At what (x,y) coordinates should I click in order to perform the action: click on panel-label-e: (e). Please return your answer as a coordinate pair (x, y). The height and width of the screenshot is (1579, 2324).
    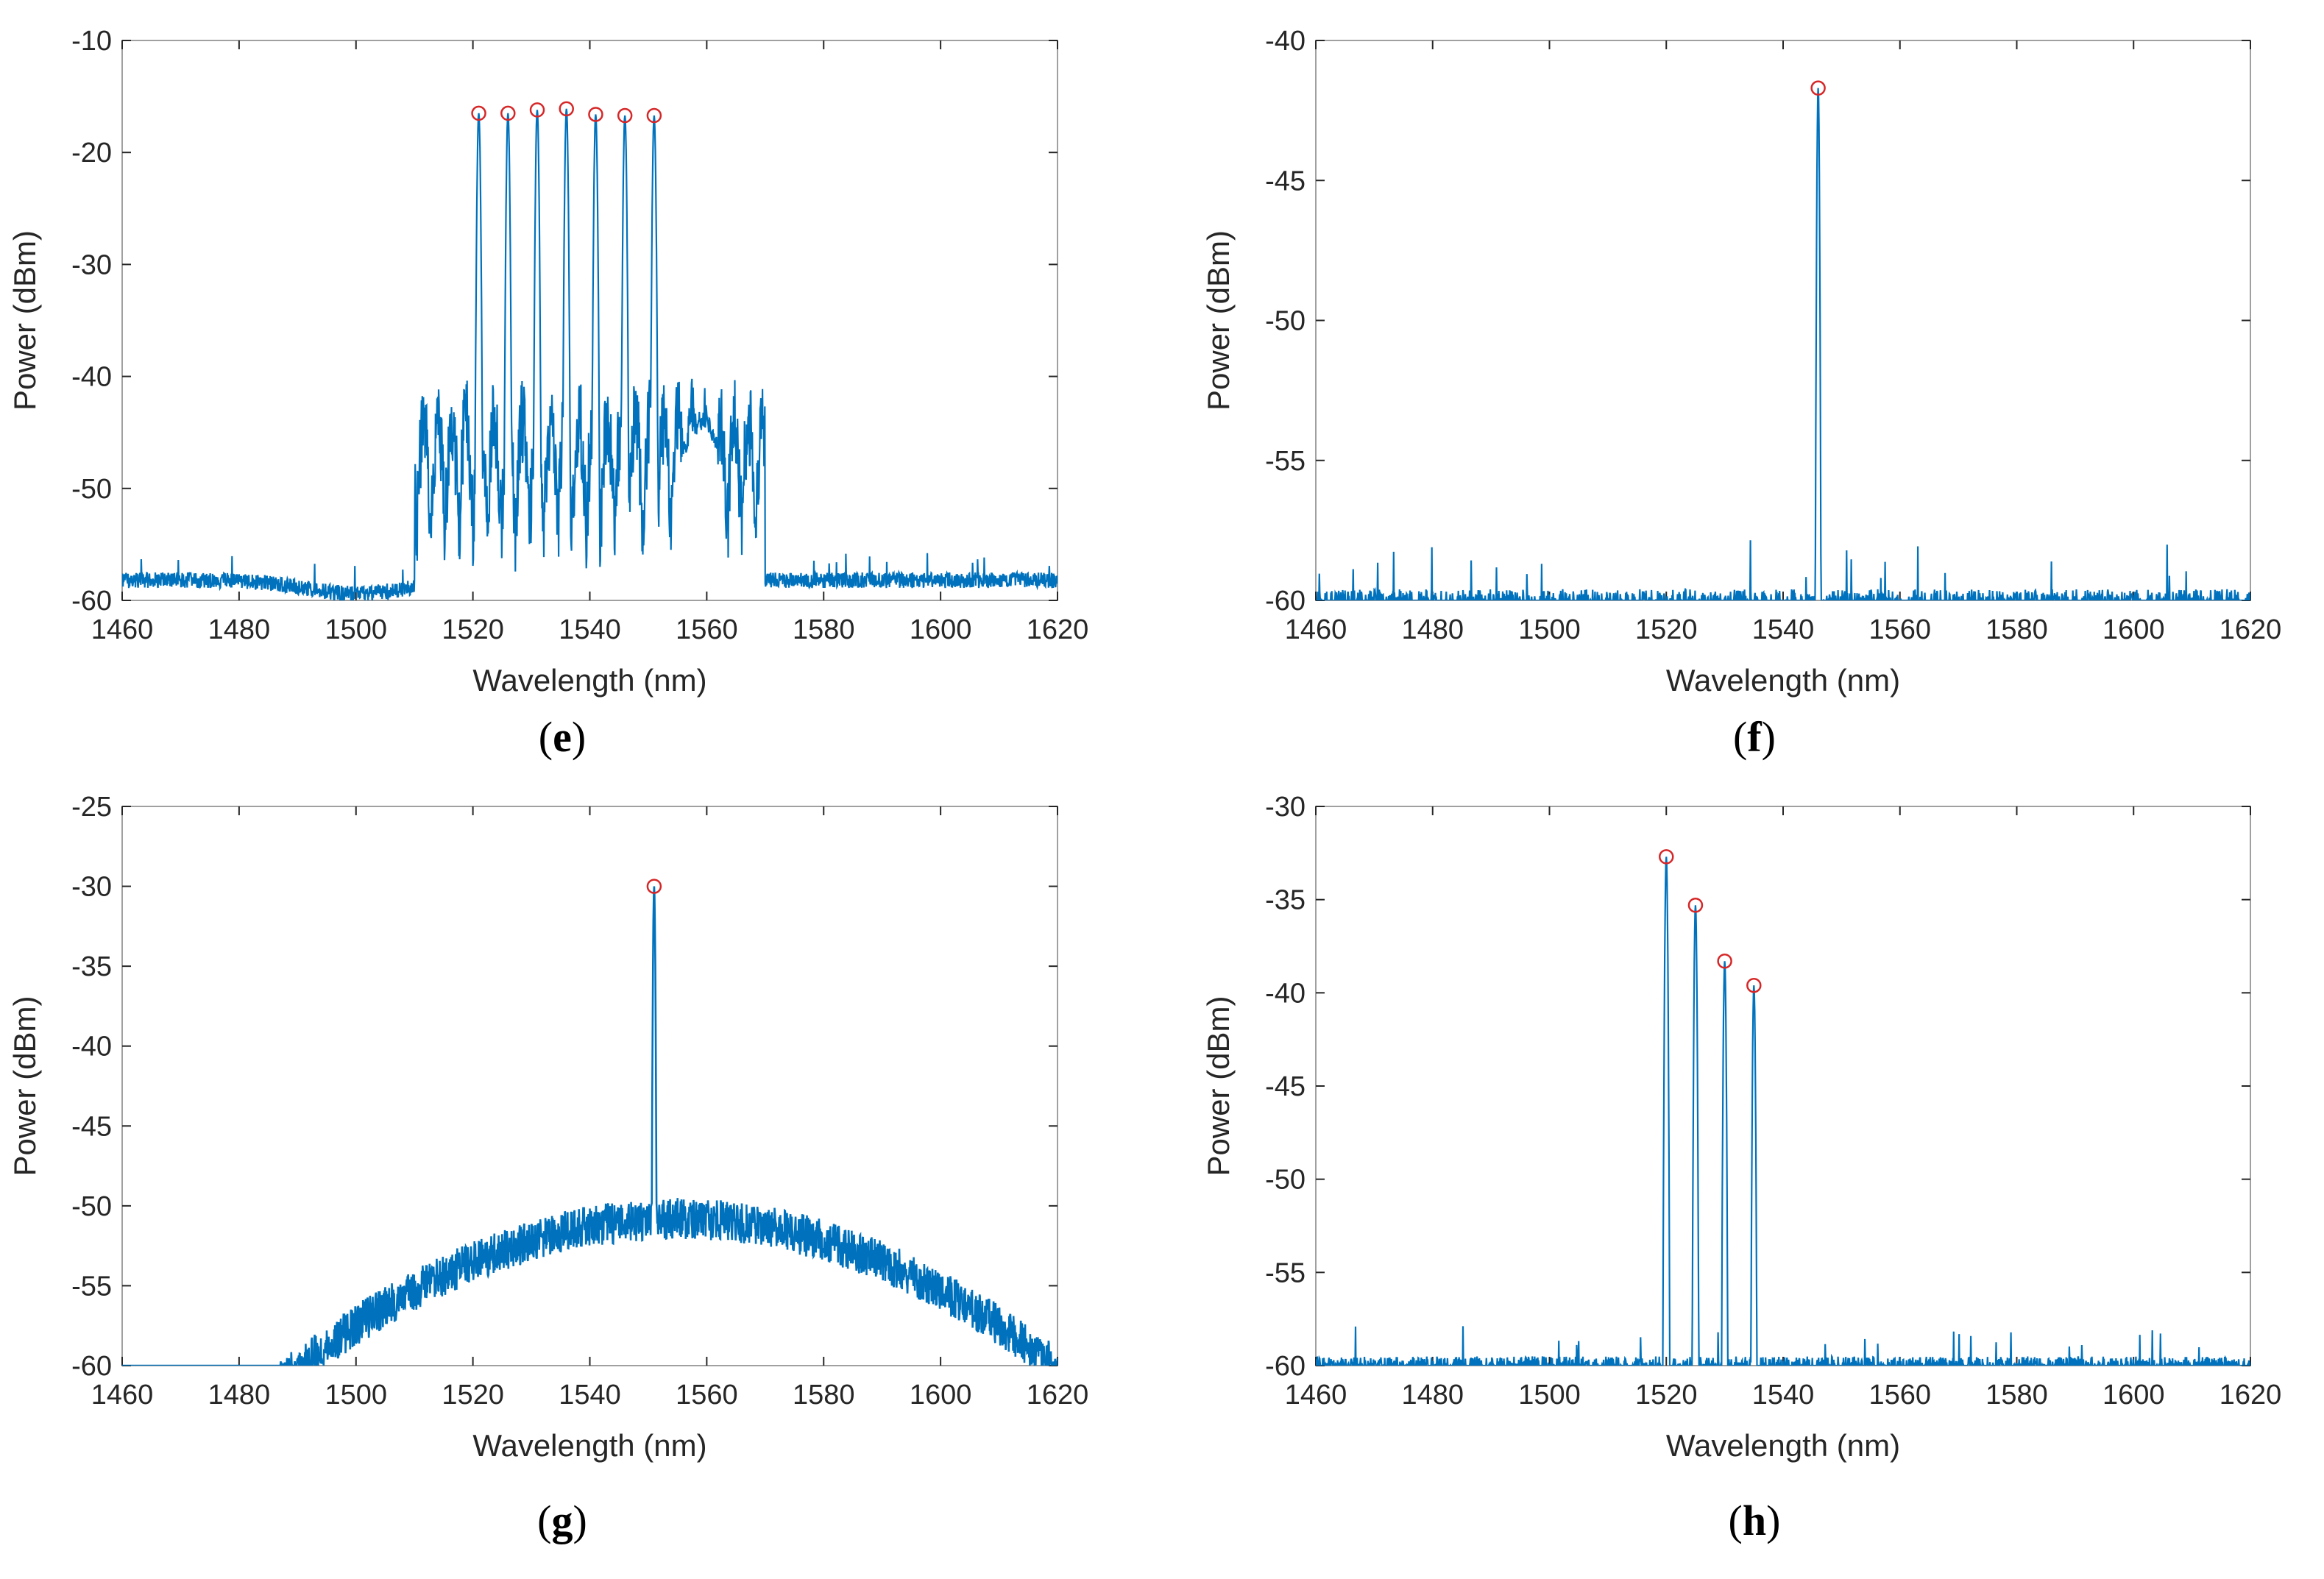
    Looking at the image, I should click on (562, 737).